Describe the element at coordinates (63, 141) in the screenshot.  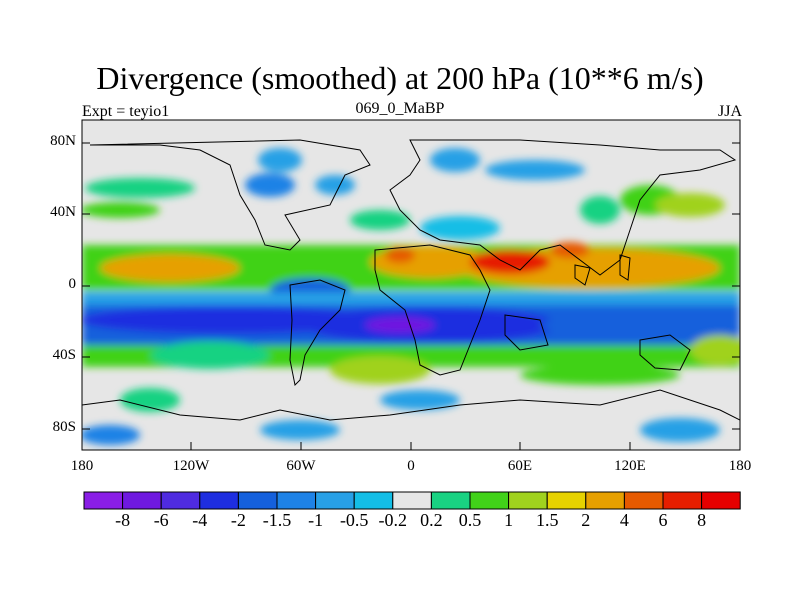
I see `lat-label: 80N` at that location.